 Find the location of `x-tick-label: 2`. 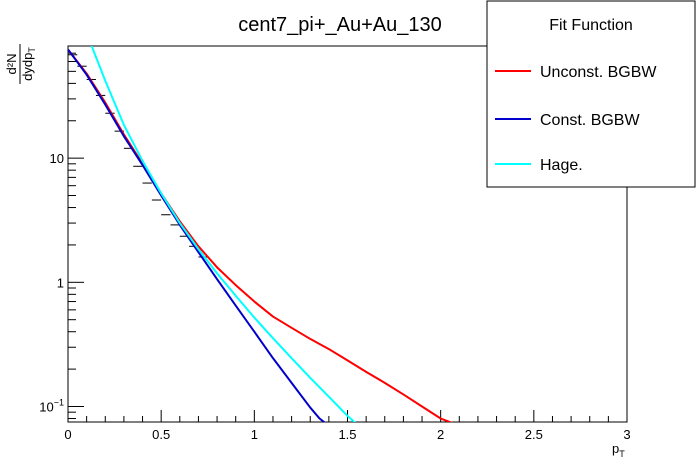

x-tick-label: 2 is located at coordinates (440, 434).